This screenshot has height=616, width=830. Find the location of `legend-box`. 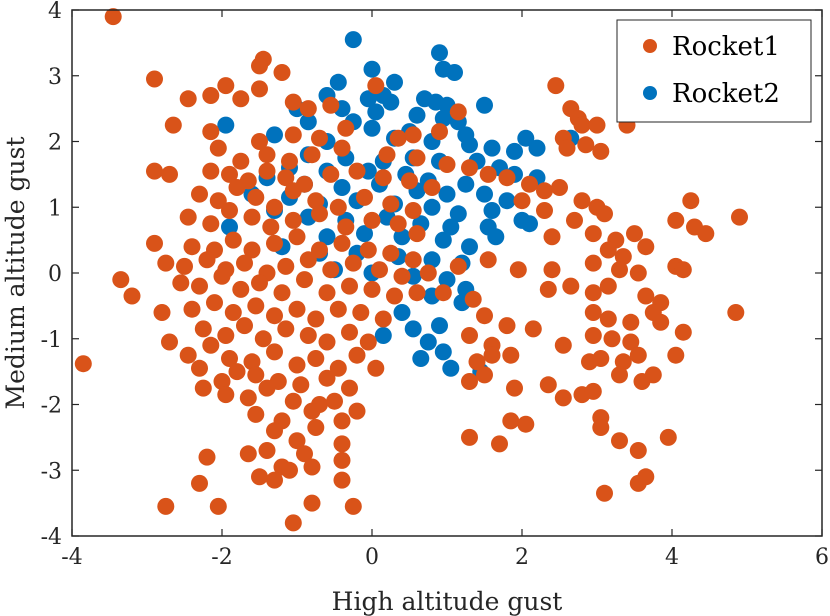

legend-box is located at coordinates (714, 71).